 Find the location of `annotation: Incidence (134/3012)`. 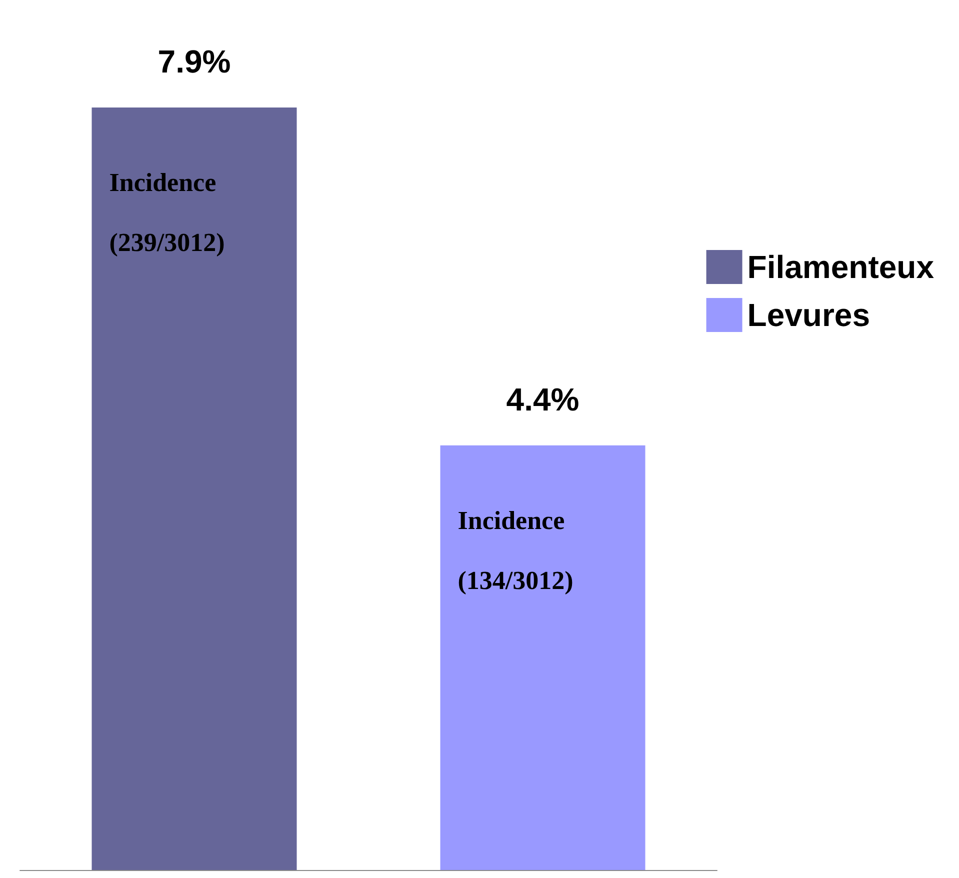

annotation: Incidence (134/3012) is located at coordinates (516, 550).